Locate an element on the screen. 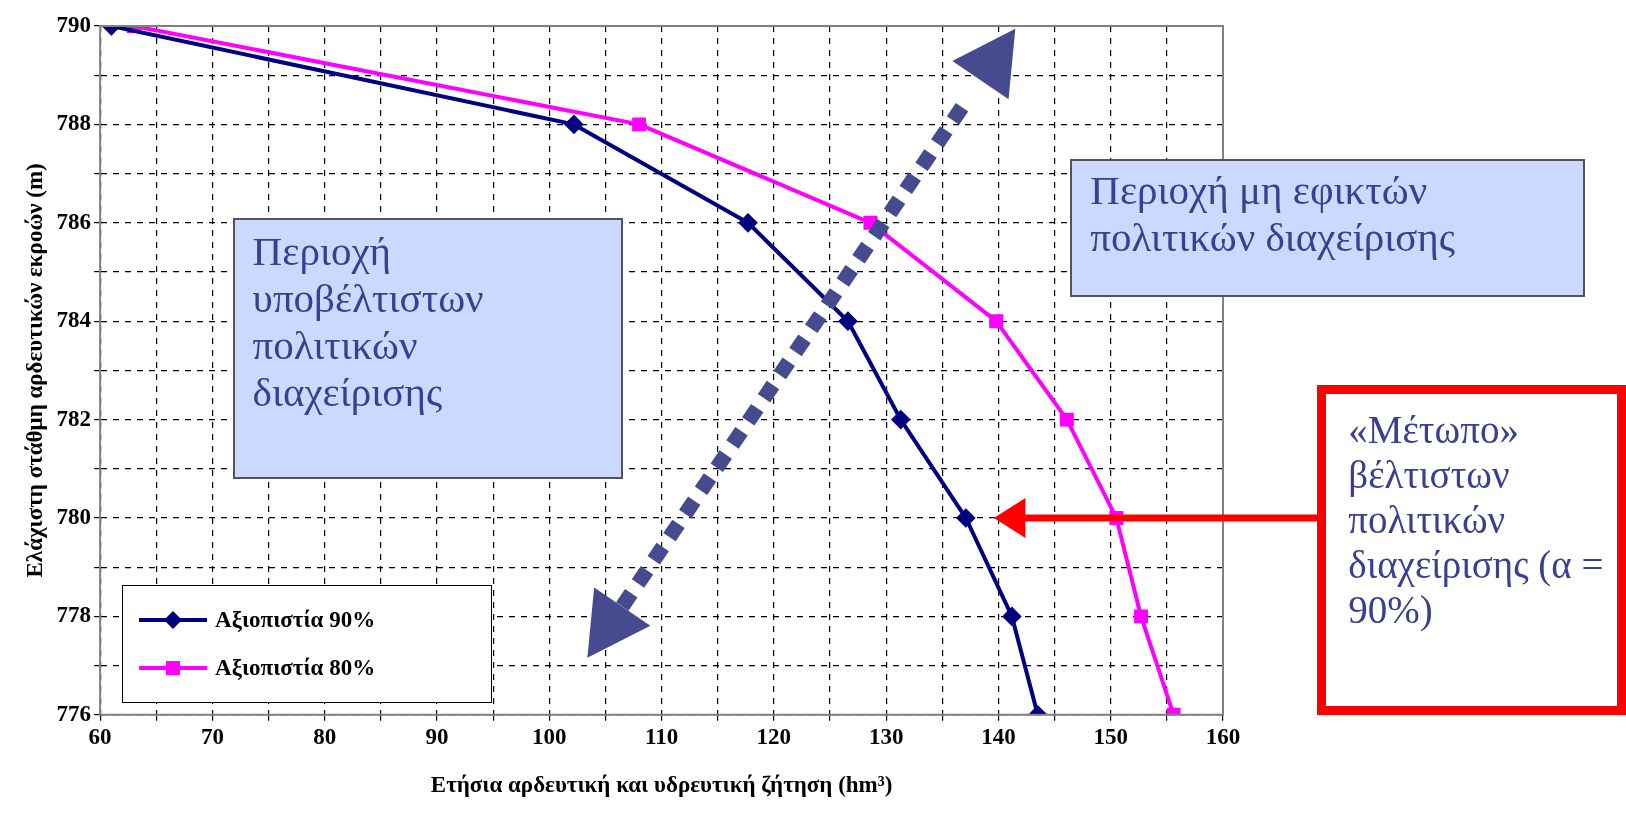  y-tick-label: 782 is located at coordinates (74, 418).